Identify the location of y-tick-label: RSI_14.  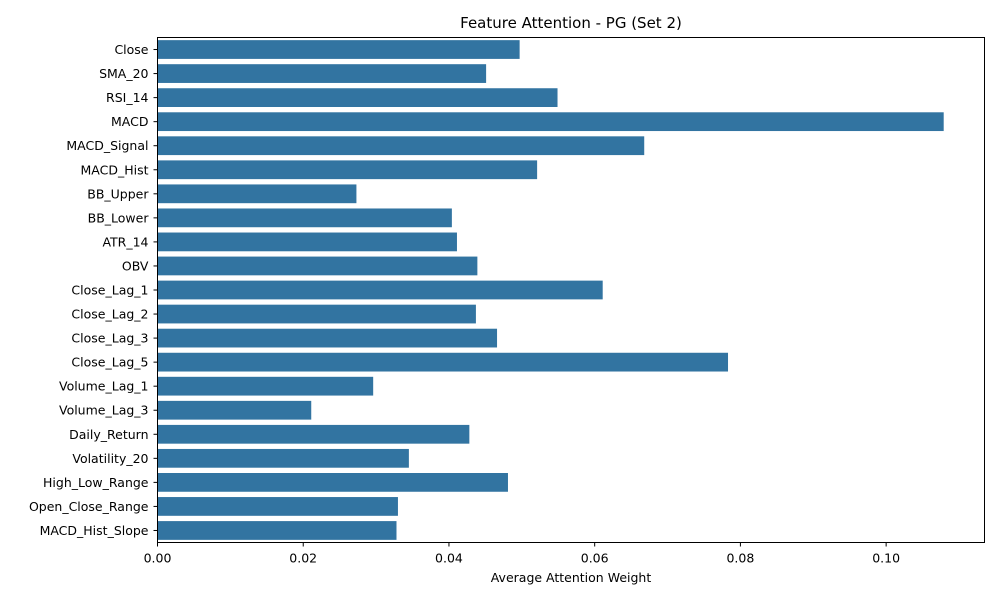
(127, 97).